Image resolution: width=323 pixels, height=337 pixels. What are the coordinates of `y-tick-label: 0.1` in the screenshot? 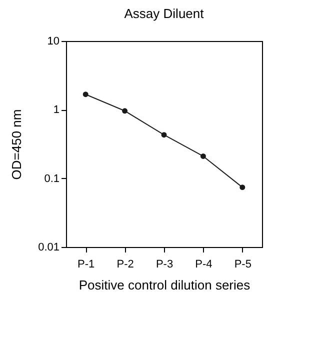 It's located at (52, 178).